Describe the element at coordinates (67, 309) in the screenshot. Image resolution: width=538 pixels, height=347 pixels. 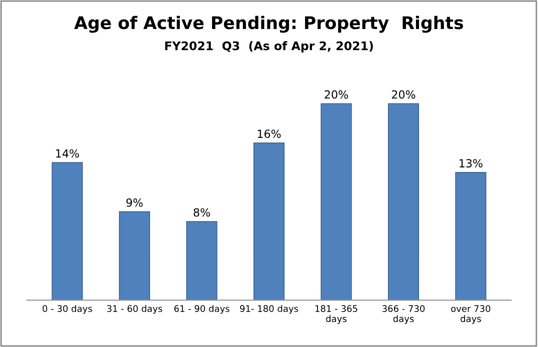
I see `x-tick-label: 0 - 30 days` at that location.